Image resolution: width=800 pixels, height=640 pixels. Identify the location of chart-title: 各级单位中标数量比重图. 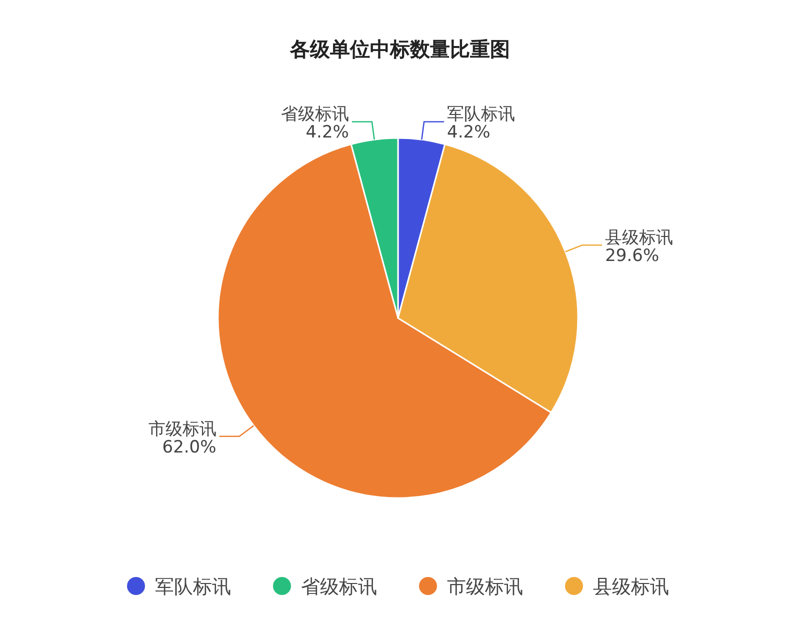
(399, 49).